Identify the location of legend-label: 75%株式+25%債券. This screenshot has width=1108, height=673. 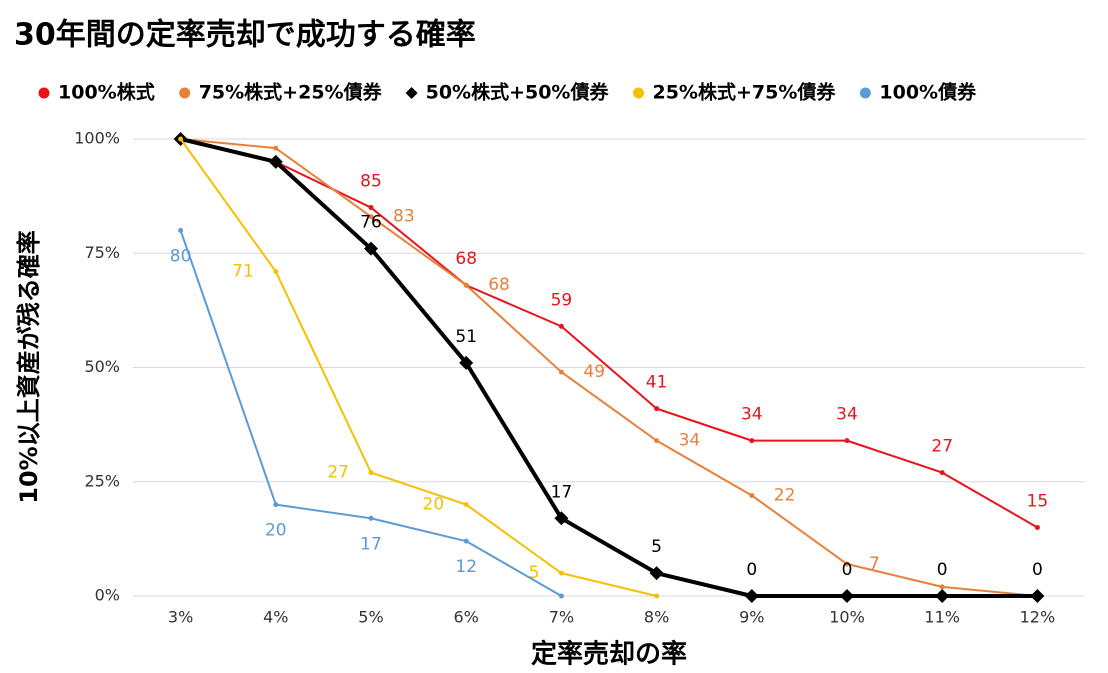
(291, 92).